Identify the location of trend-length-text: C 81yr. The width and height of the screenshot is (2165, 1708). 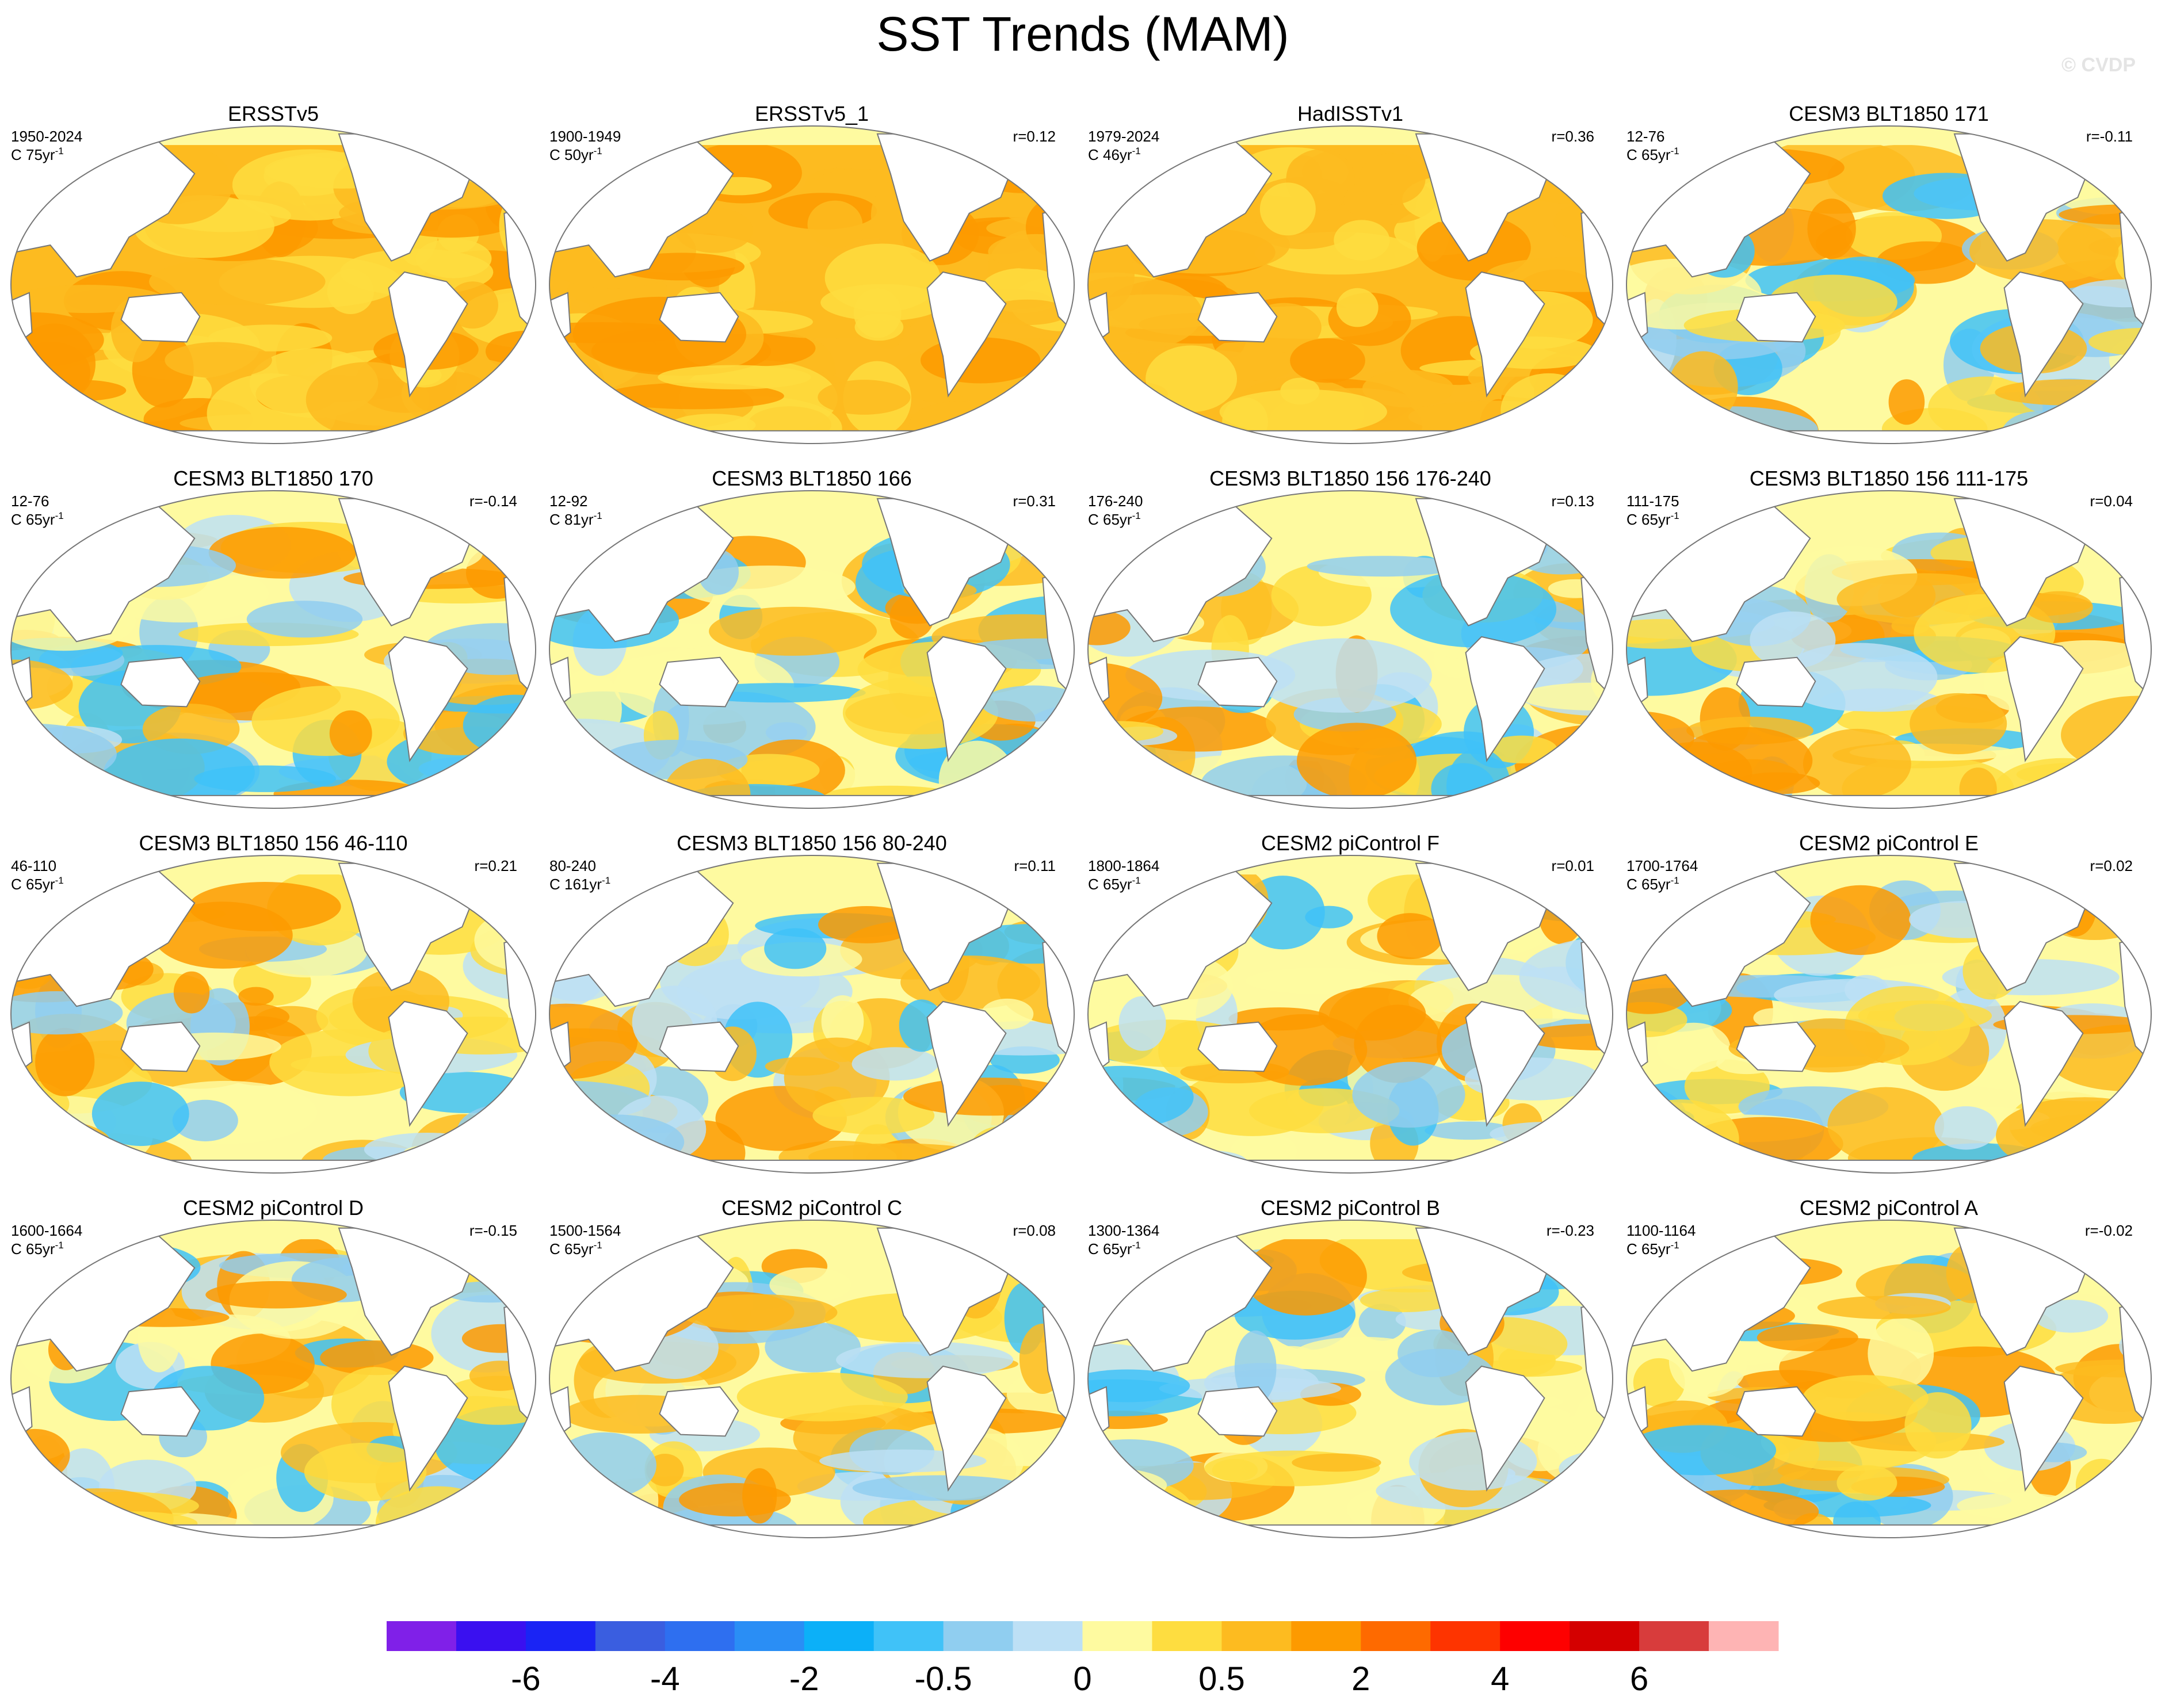
(571, 519).